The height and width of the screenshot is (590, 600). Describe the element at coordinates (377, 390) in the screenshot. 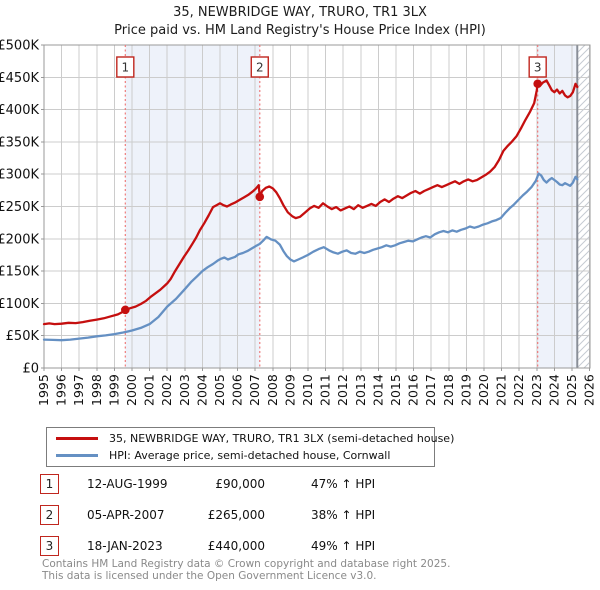

I see `x-tick-label: 2014` at that location.